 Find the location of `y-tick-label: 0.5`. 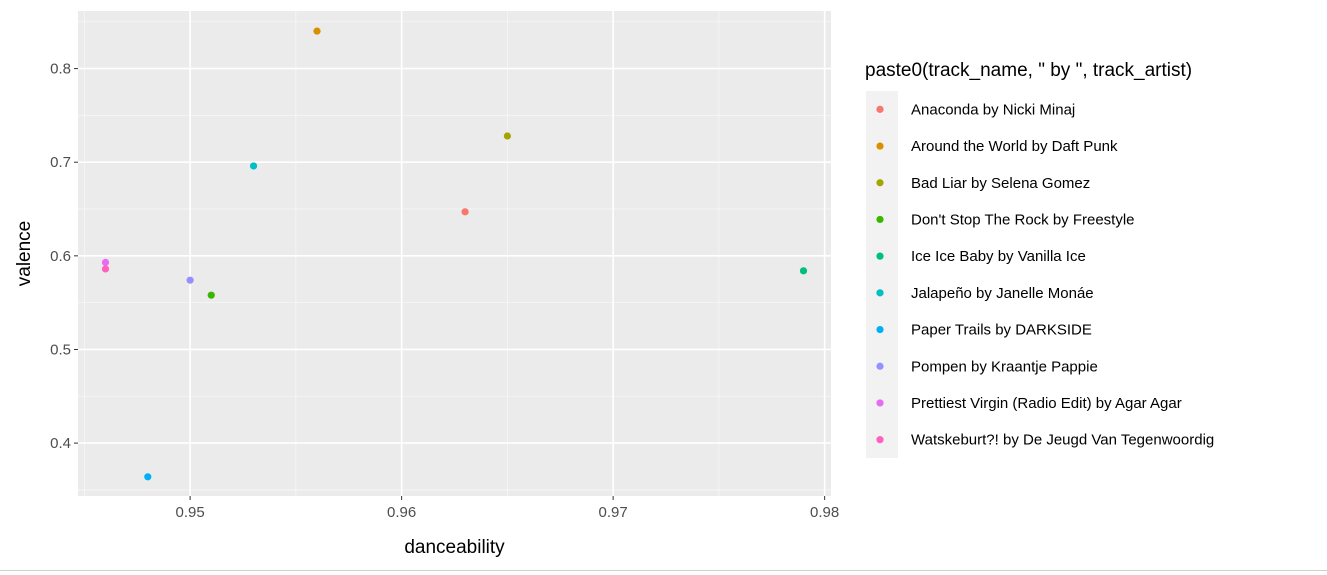

y-tick-label: 0.5 is located at coordinates (60, 349).